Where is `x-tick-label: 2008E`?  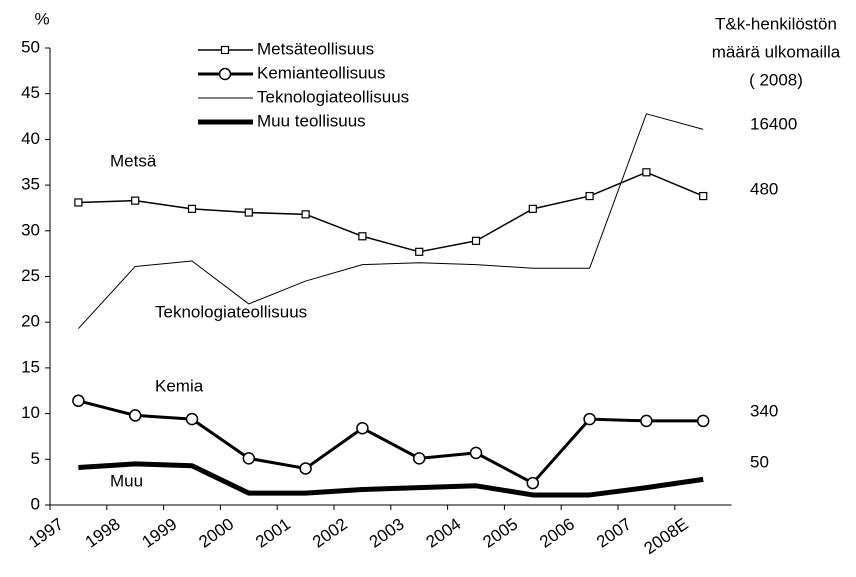 x-tick-label: 2008E is located at coordinates (665, 536).